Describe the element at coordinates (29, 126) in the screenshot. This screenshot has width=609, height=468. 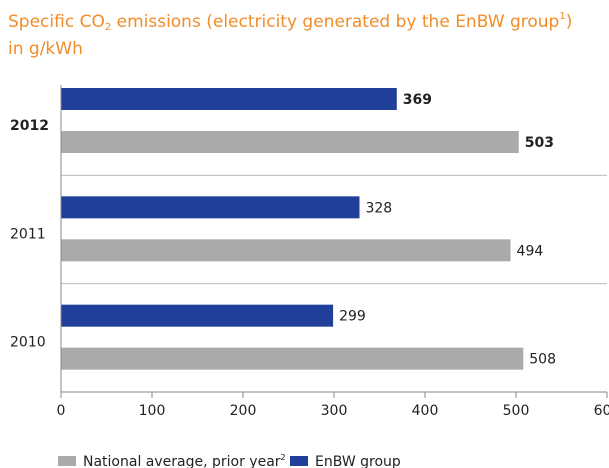
I see `category-label: 2012` at that location.